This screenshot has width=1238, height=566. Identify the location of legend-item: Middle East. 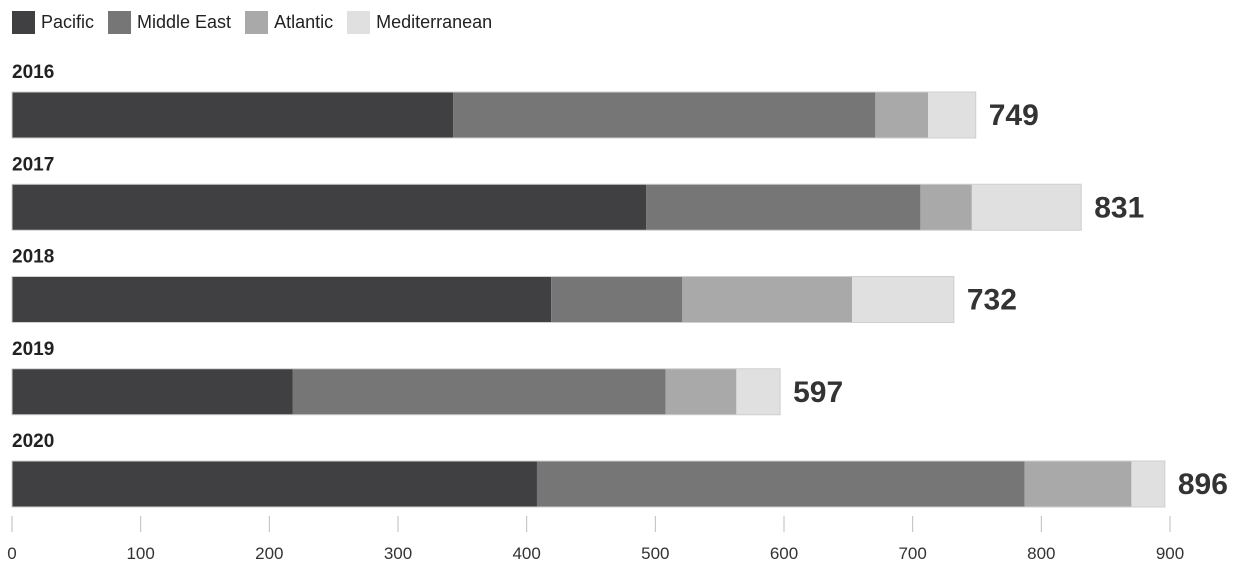
(170, 22).